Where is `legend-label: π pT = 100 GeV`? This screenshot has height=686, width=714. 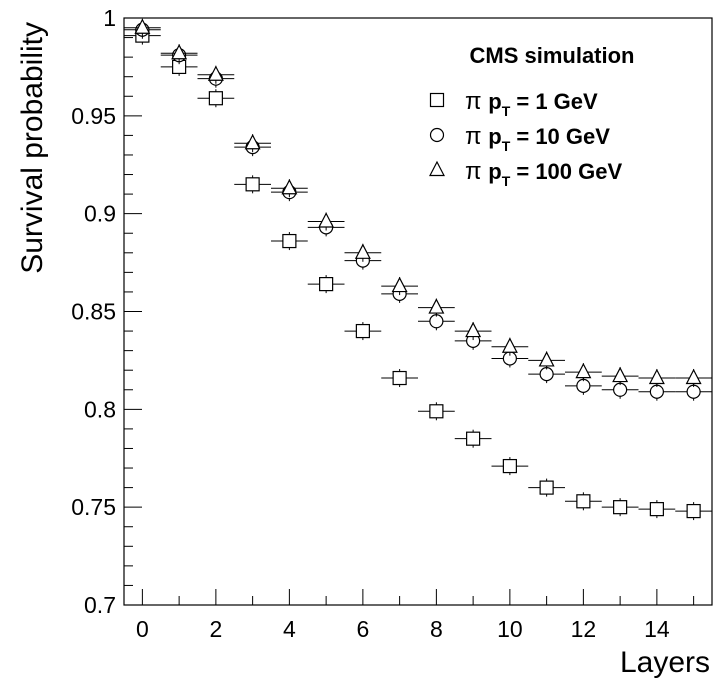 legend-label: π pT = 100 GeV is located at coordinates (543, 173).